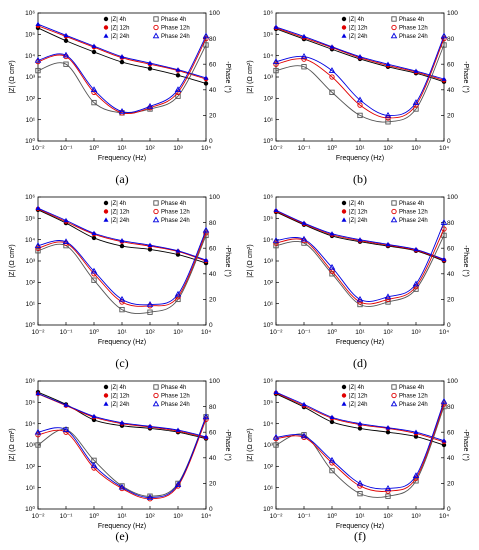 The image size is (479, 550). Describe the element at coordinates (360, 536) in the screenshot. I see `panel-label: (f)` at that location.